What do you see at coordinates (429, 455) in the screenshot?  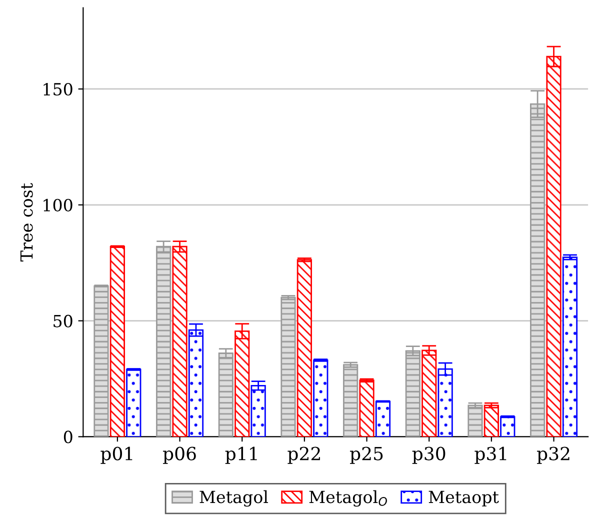 I see `x-tick-label: p30` at bounding box center [429, 455].